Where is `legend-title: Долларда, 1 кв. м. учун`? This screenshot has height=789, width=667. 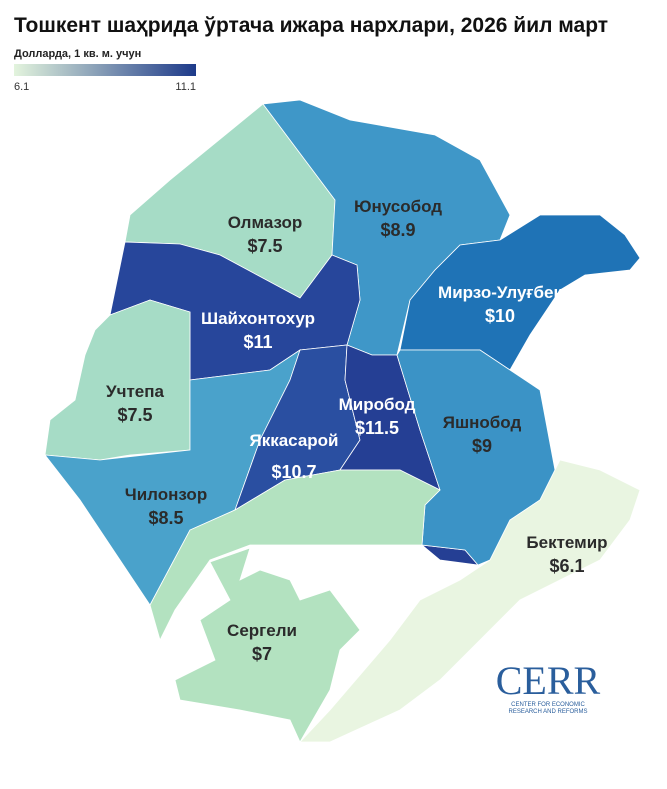 legend-title: Долларда, 1 кв. м. учун is located at coordinates (77, 54).